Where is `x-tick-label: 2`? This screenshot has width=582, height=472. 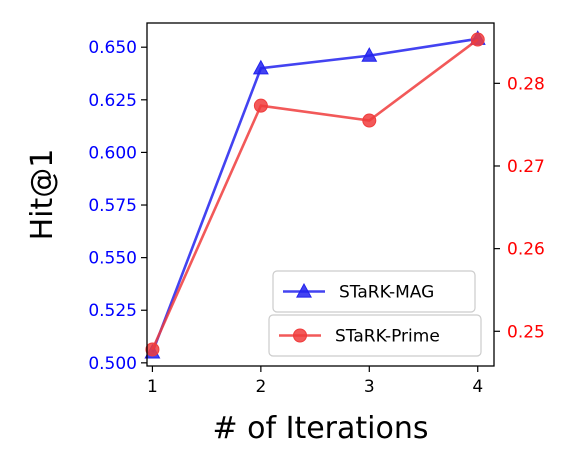 x-tick-label: 2 is located at coordinates (260, 387).